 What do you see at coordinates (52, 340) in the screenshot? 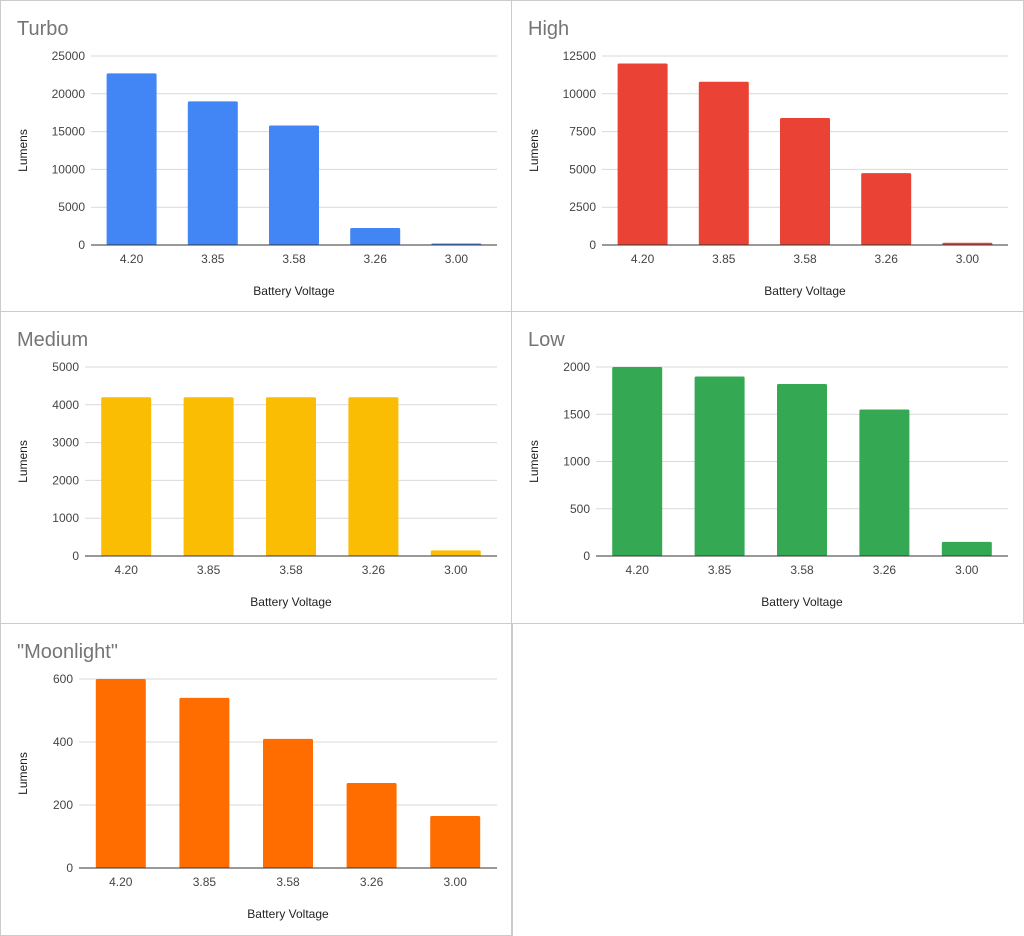
I see `chart-title: Medium` at bounding box center [52, 340].